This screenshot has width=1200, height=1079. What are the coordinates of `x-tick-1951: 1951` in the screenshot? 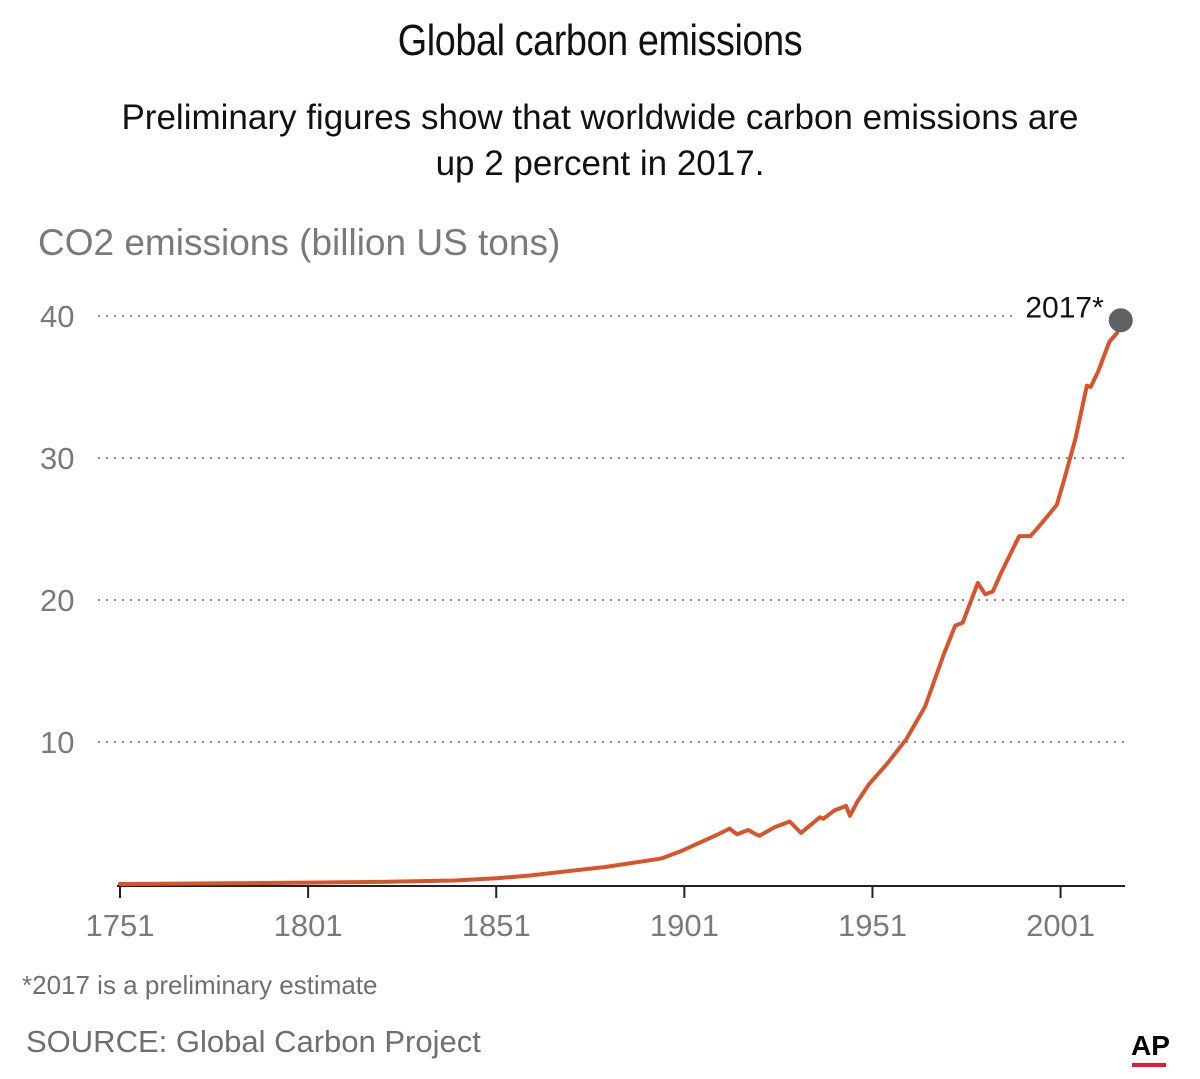 It's located at (872, 925).